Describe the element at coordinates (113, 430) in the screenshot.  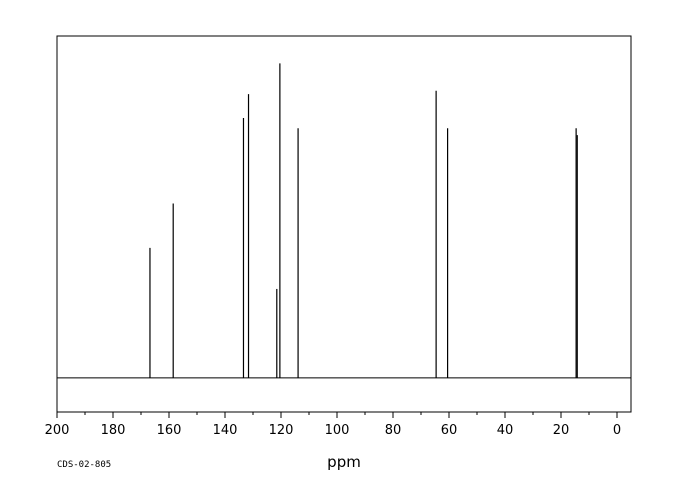
I see `x-tick-label-180: 180` at that location.